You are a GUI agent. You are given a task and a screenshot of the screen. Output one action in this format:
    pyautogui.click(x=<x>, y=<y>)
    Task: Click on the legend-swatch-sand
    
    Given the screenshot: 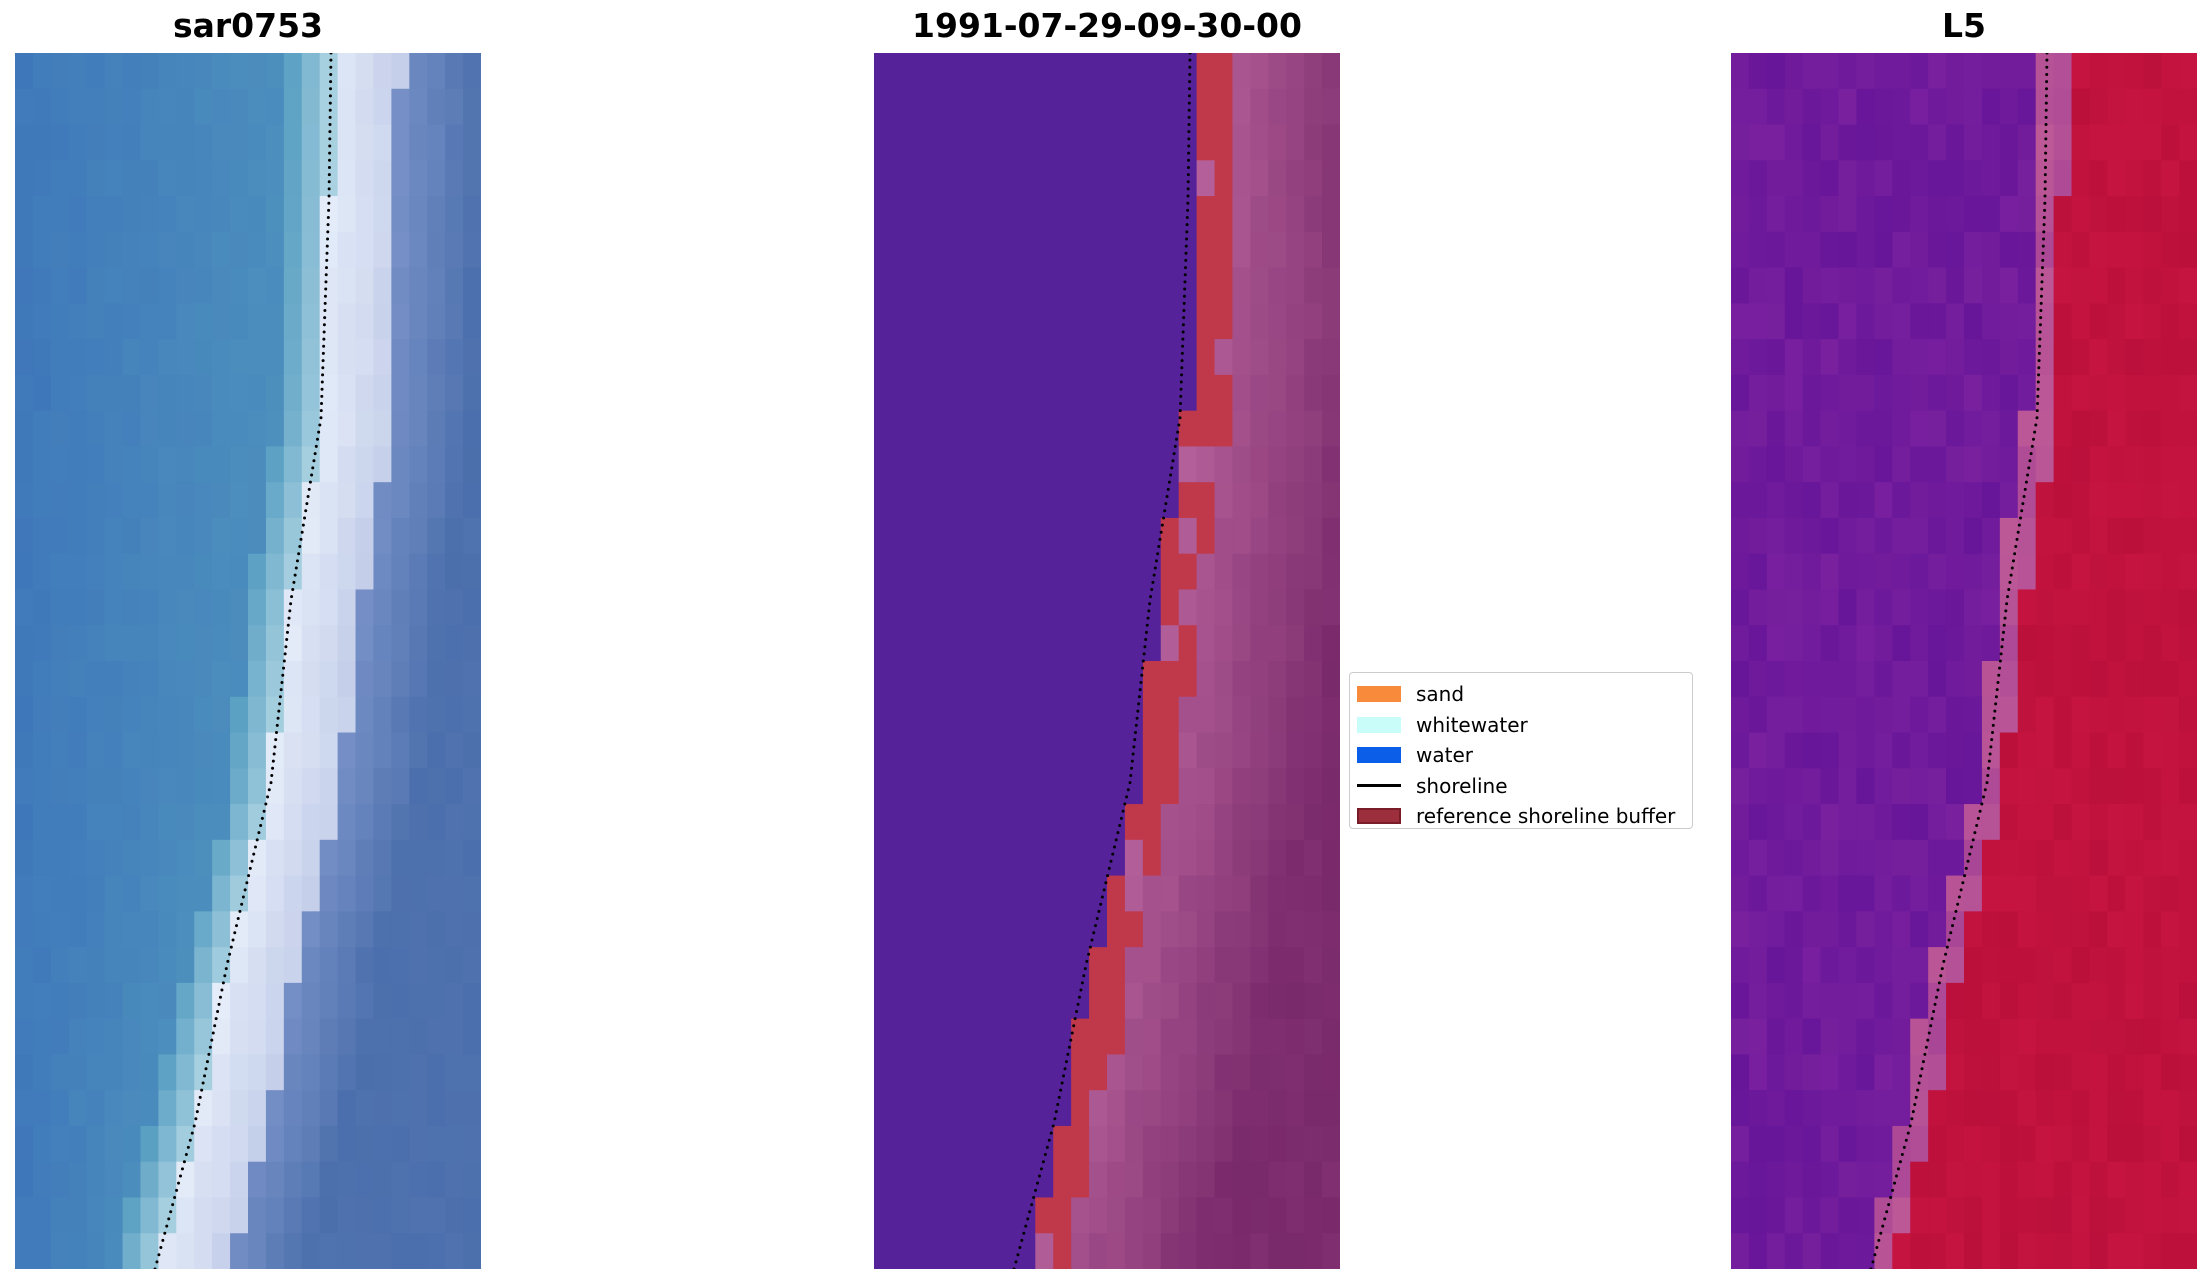 What is the action you would take?
    pyautogui.click(x=1379, y=694)
    